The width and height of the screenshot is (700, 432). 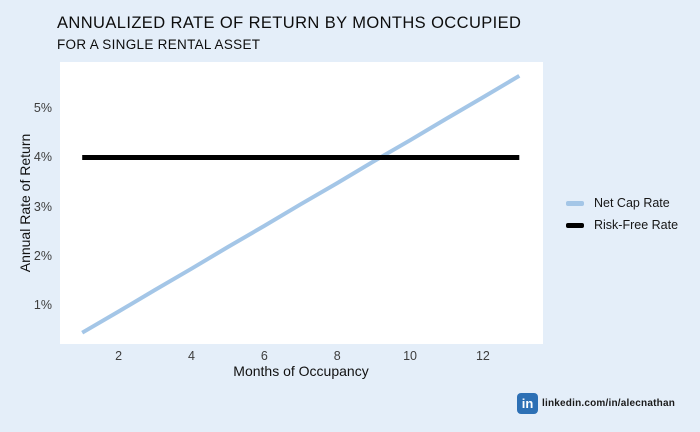 What do you see at coordinates (636, 225) in the screenshot?
I see `legend-label: Risk-Free Rate` at bounding box center [636, 225].